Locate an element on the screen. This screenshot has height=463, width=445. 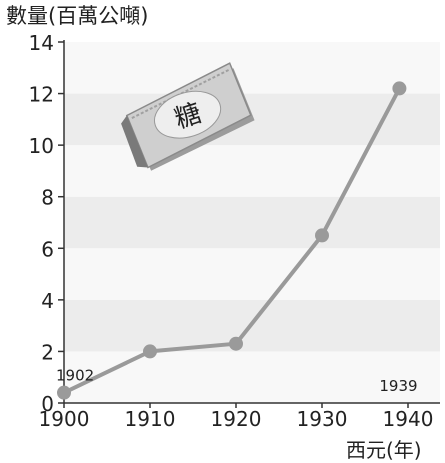
y-tick-label: 10 is located at coordinates (41, 146).